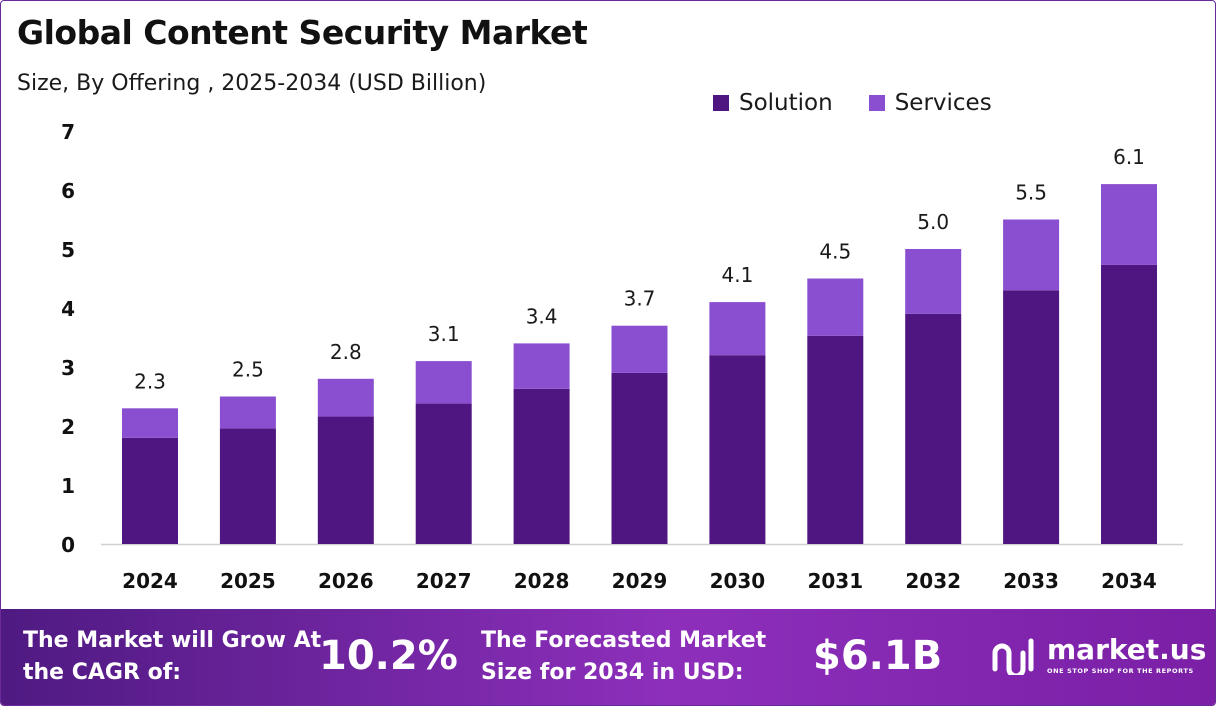  Describe the element at coordinates (1120, 670) in the screenshot. I see `logo-tagline: ONE STOP SHOP FOR THE REPORTS` at that location.